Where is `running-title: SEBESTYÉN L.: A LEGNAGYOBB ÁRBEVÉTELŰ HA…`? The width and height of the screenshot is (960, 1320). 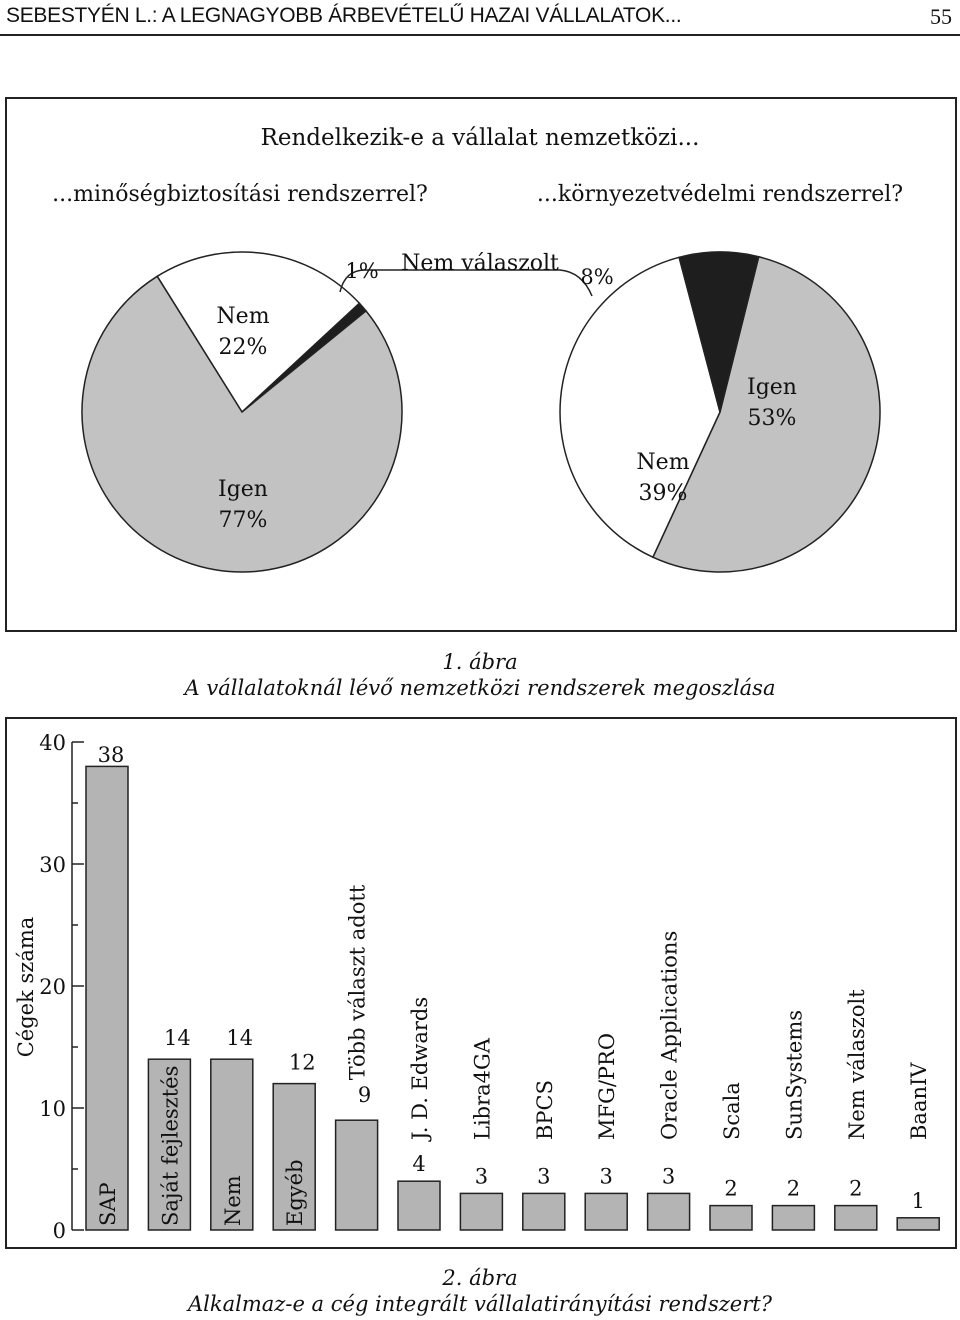
running-title: SEBESTYÉN L.: A LEGNAGYOBB ÁRBEVÉTELŰ HA… is located at coordinates (344, 15).